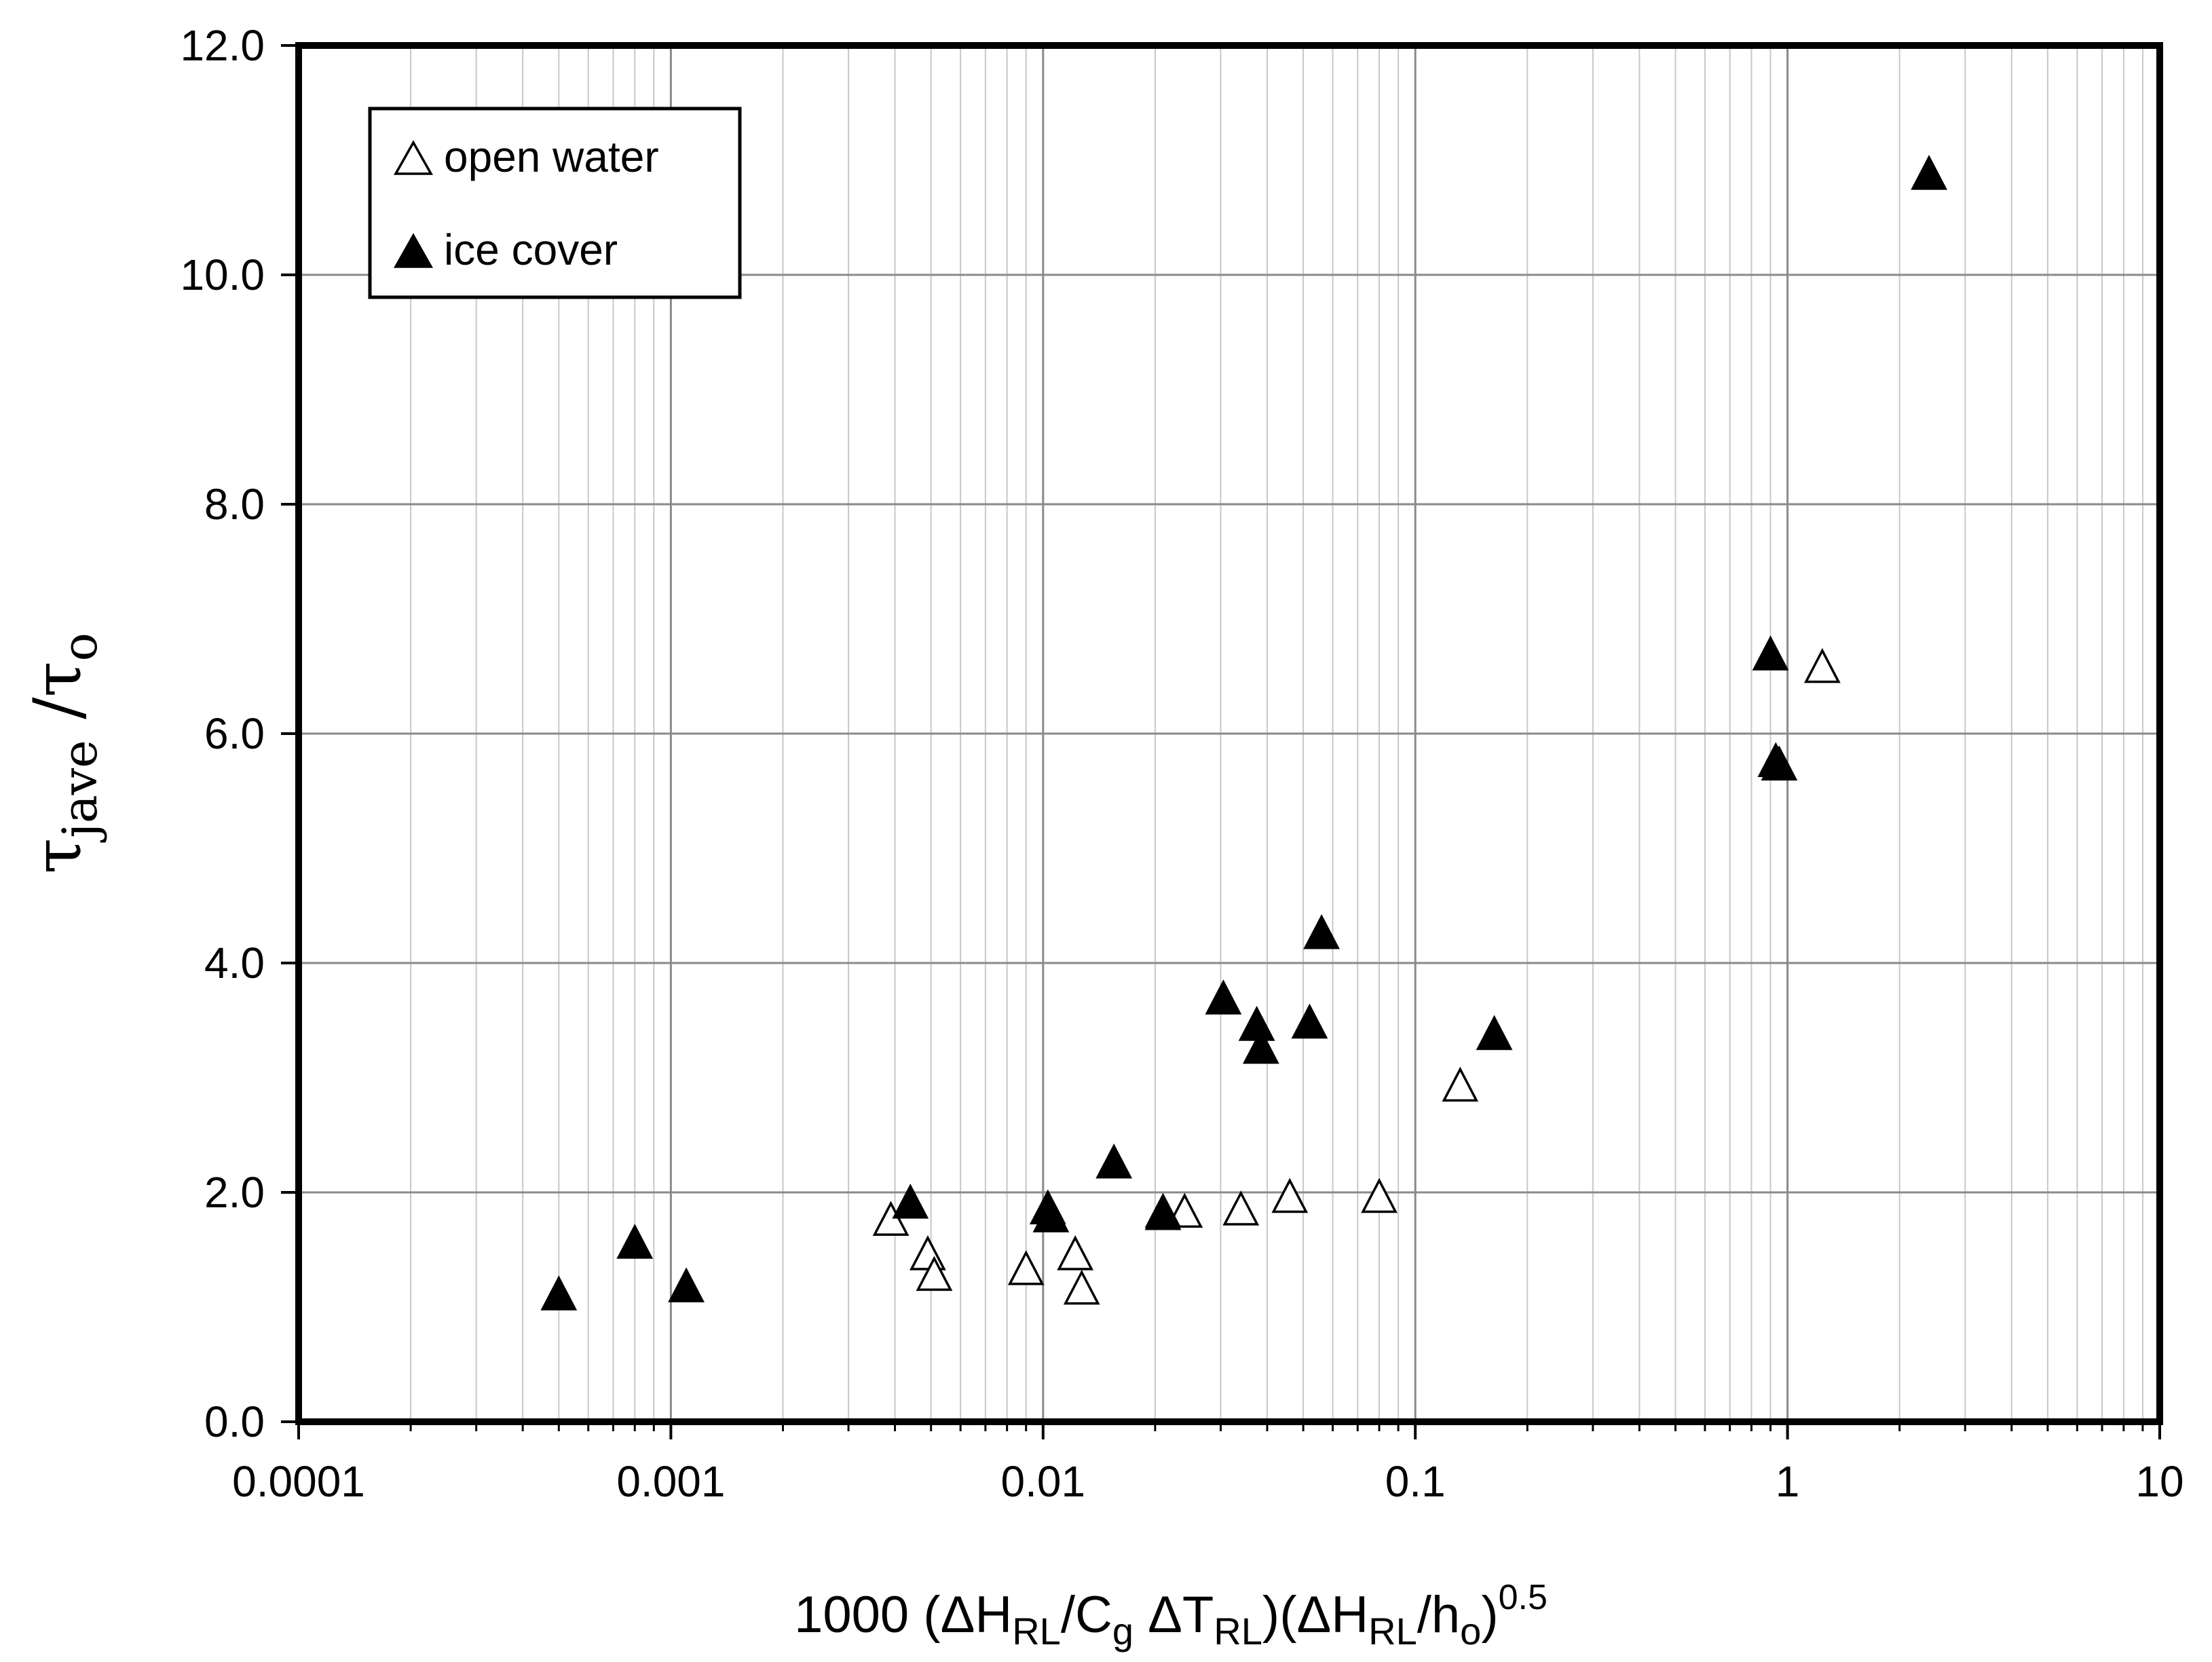 This screenshot has width=2212, height=1662. I want to click on x-axis-title: 1000 (ΔHRL/Cg ΔTRL)(ΔHRL/ho)0.5, so click(1171, 1615).